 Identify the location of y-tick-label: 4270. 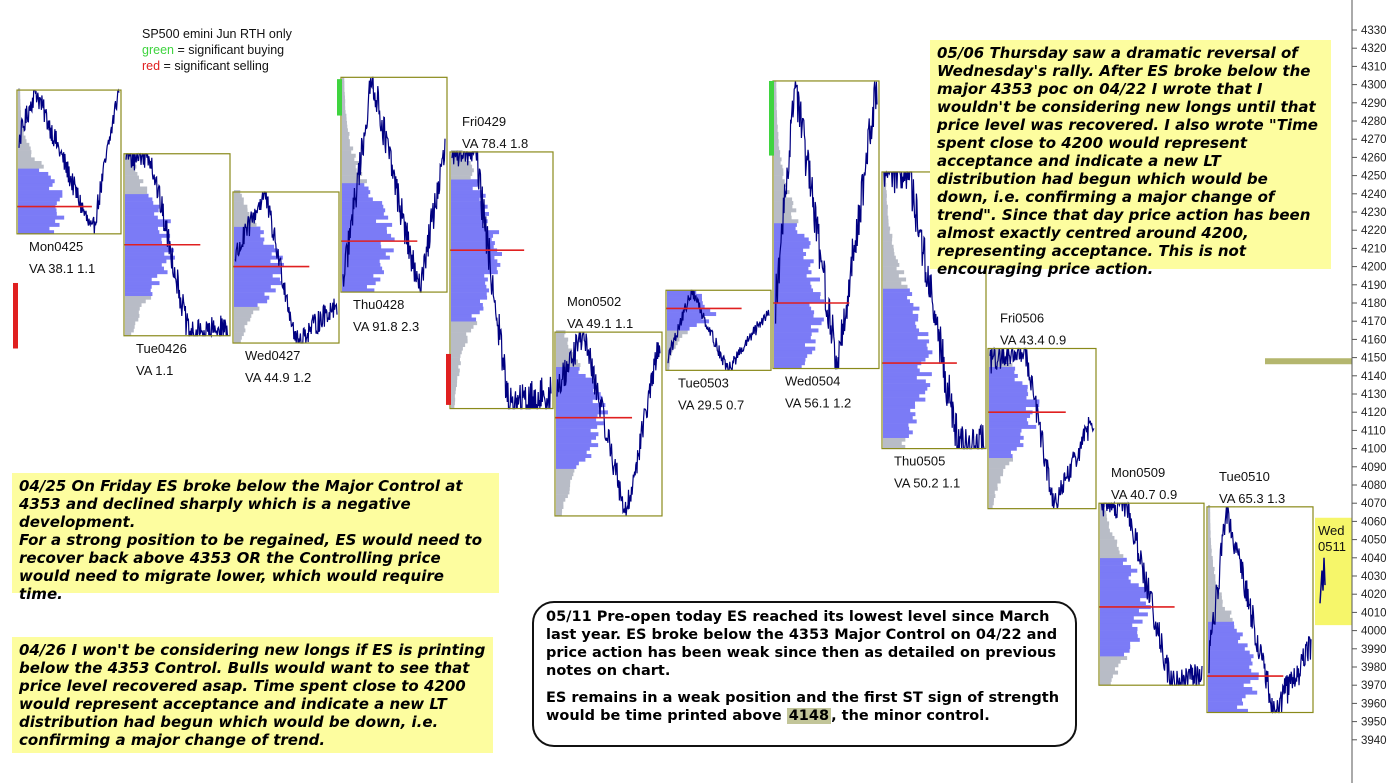
(1374, 140).